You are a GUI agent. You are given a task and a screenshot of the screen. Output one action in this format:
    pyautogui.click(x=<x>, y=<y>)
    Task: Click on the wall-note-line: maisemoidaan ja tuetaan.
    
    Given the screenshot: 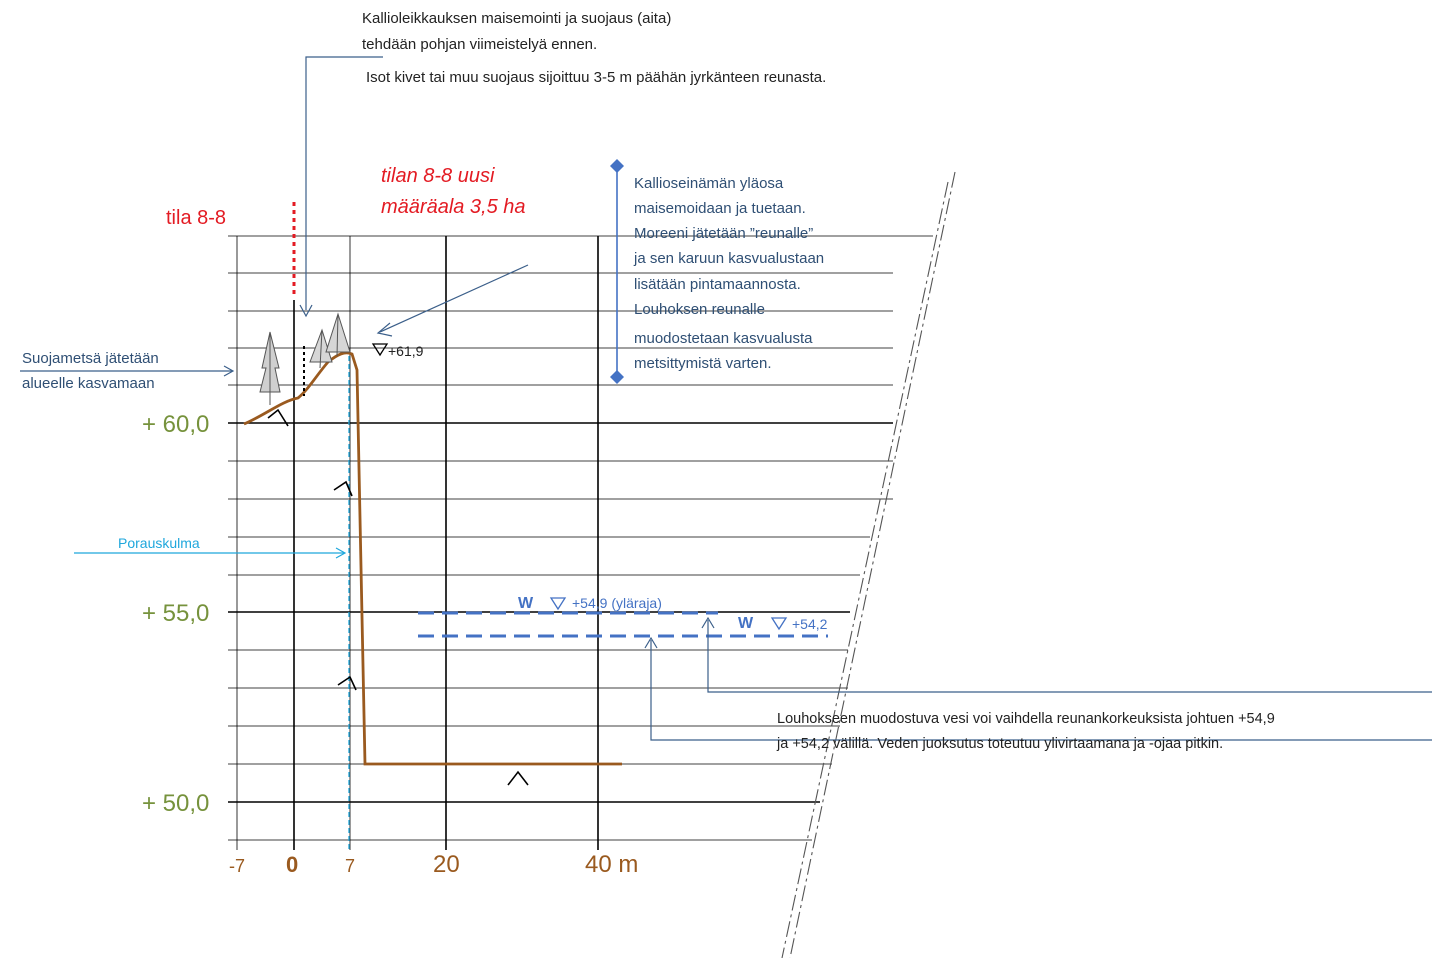 What is the action you would take?
    pyautogui.click(x=720, y=208)
    